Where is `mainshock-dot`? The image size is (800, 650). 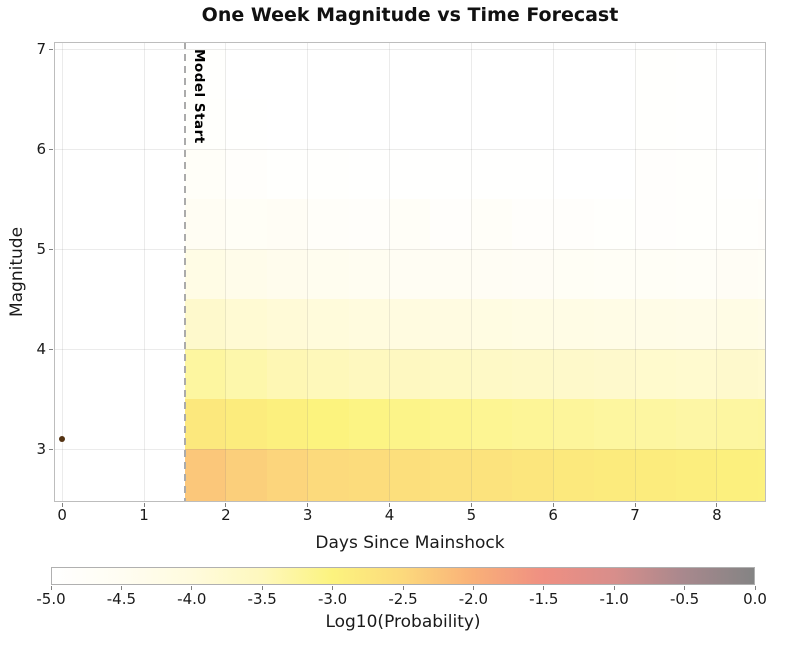
mainshock-dot is located at coordinates (62, 439).